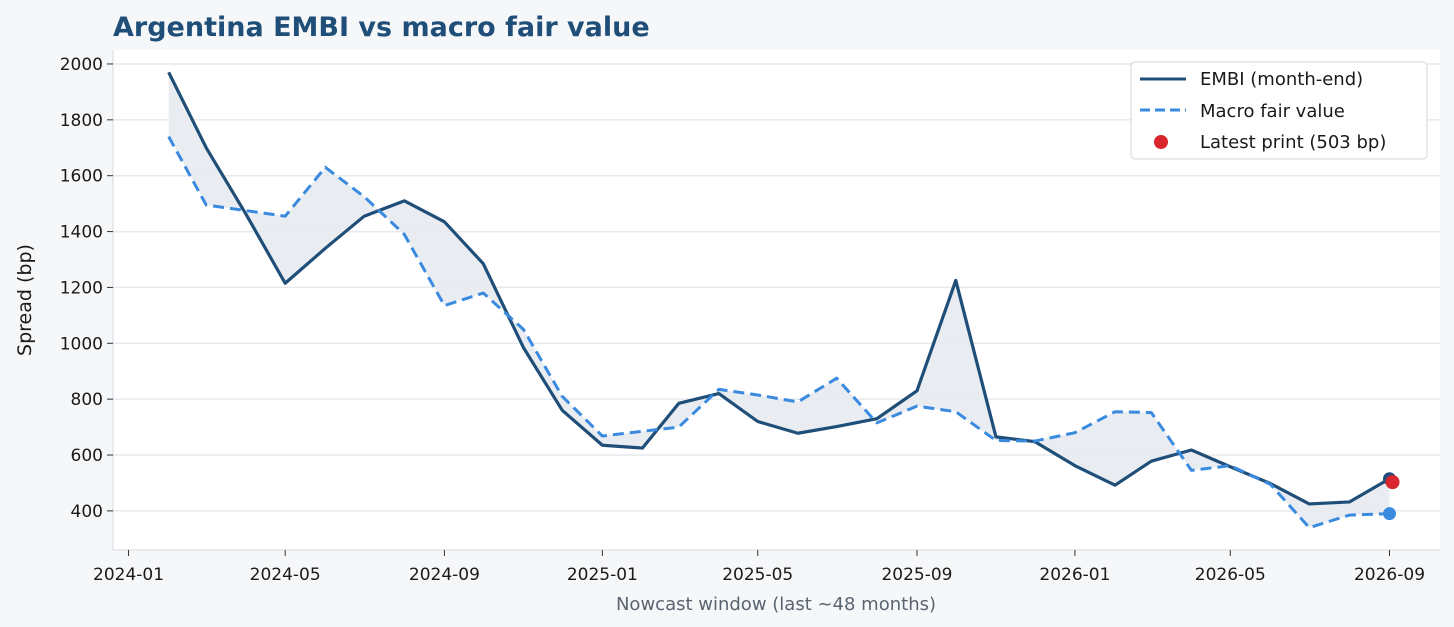 The image size is (1454, 627). Describe the element at coordinates (87, 456) in the screenshot. I see `y-tick-label: 600` at that location.